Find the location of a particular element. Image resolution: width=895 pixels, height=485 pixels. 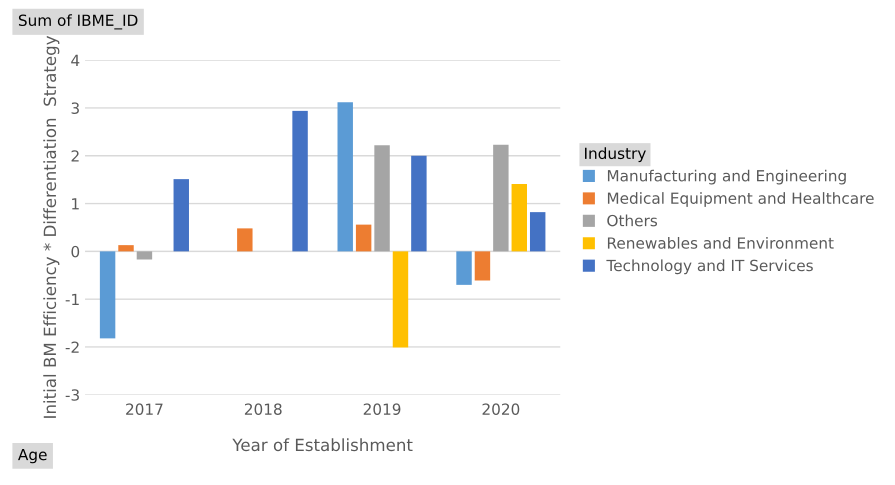

y-tick-label: 4 is located at coordinates (75, 60).